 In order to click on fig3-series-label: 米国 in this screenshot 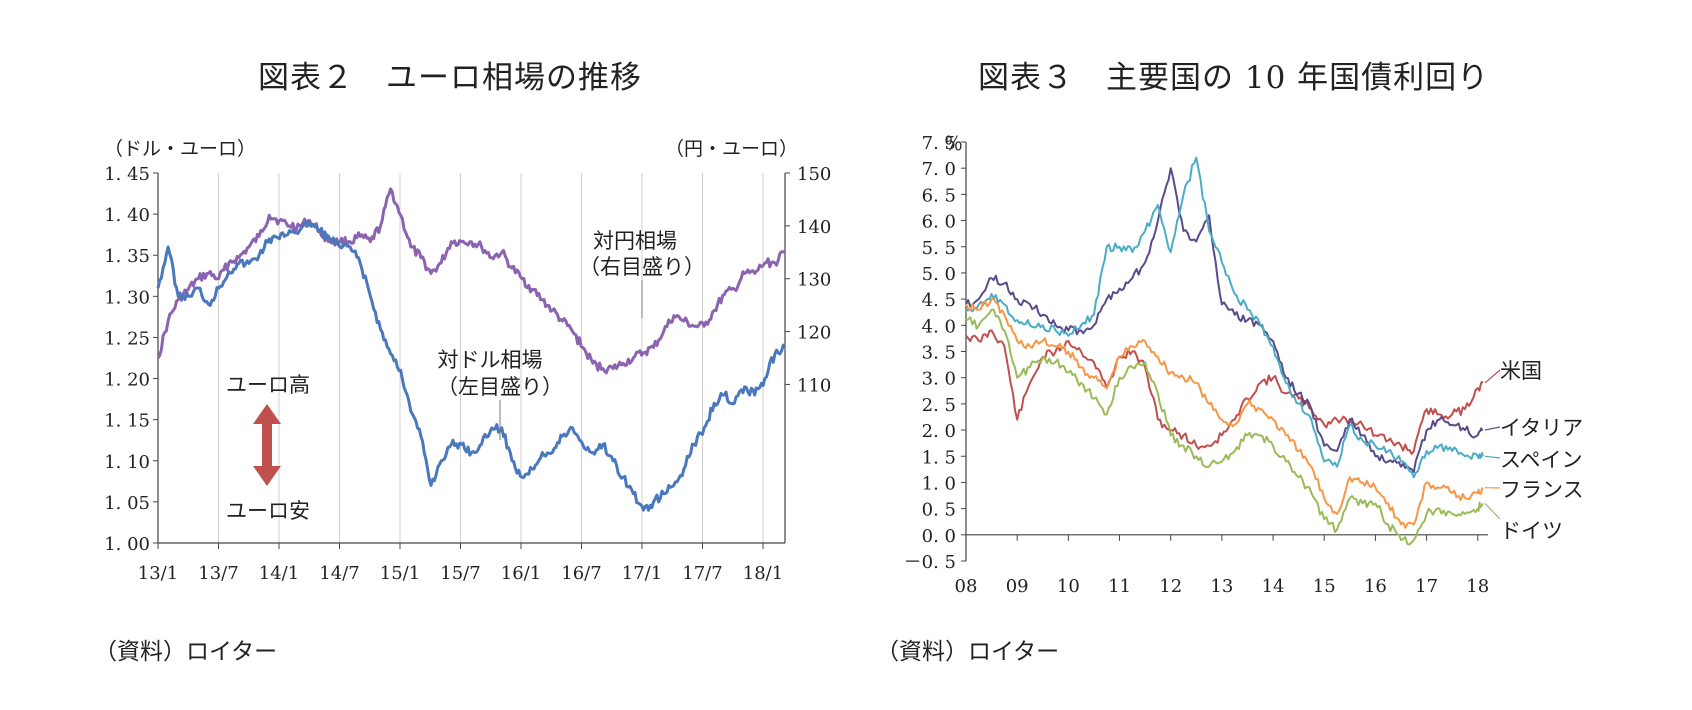, I will do `click(1521, 371)`.